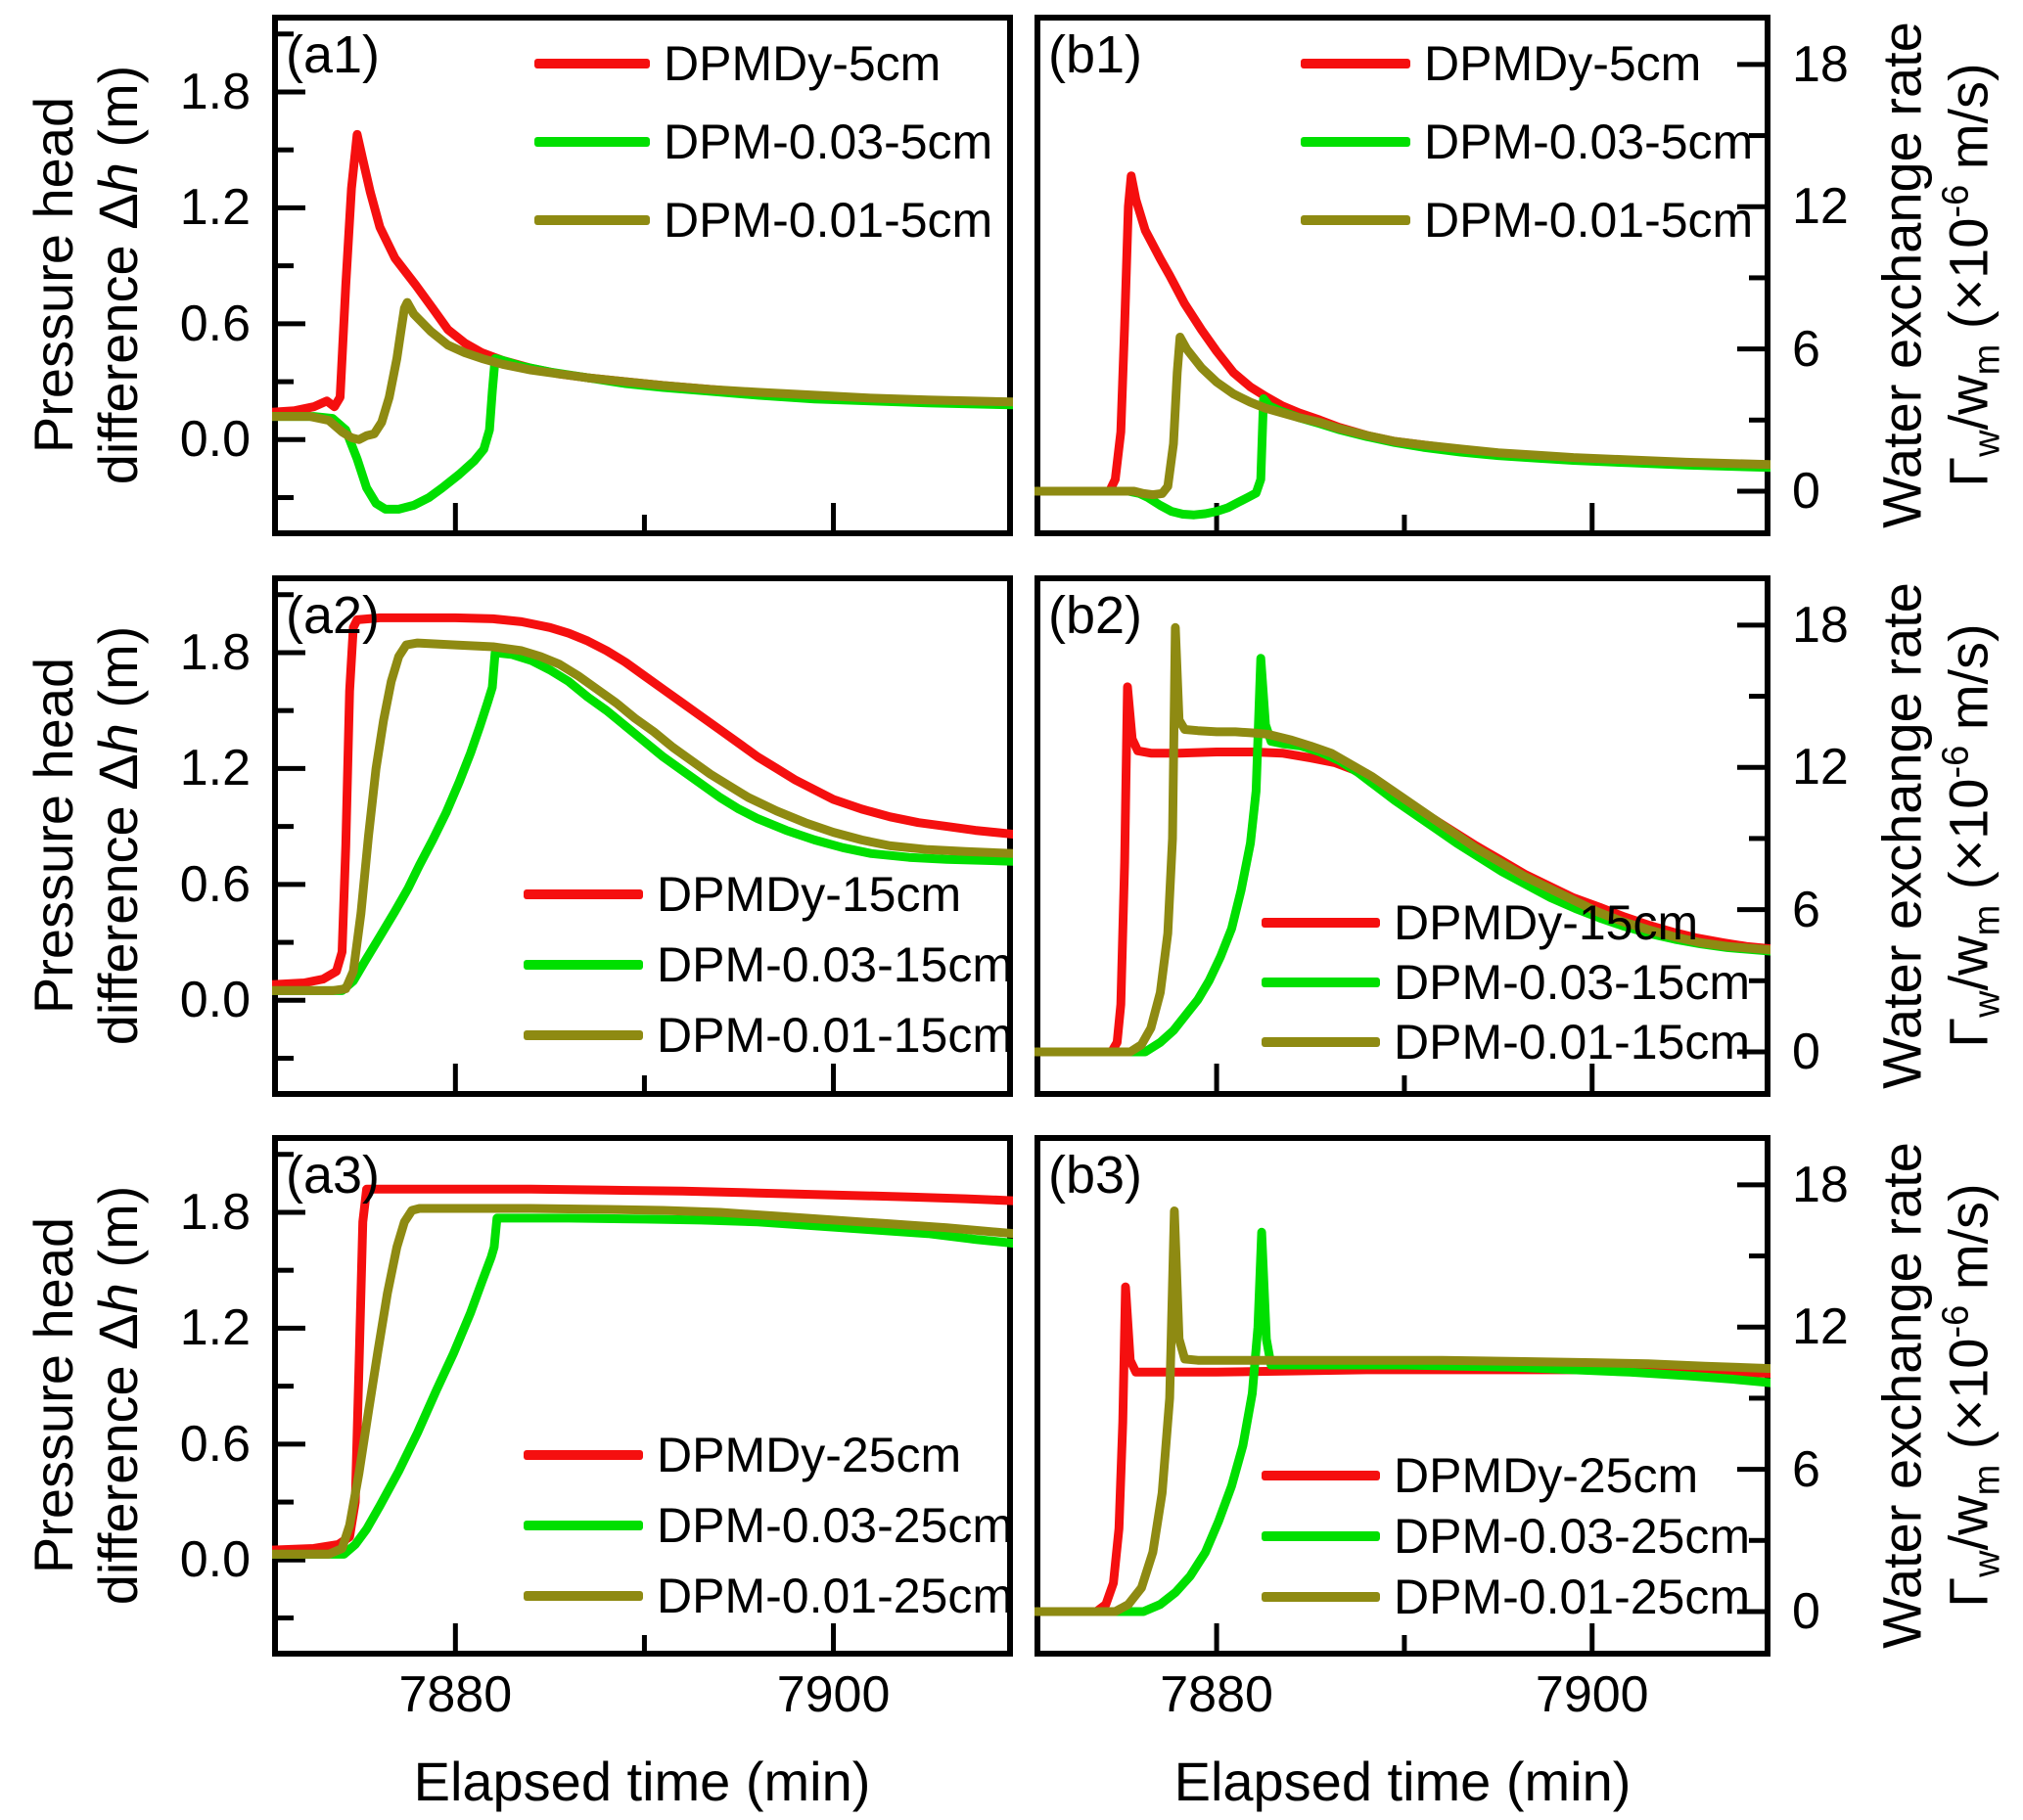 This screenshot has width=2023, height=1820. I want to click on y-axis-title-water-exchange-row2: Water exchange rate Γw/wm (×10-6 m/s), so click(1940, 835).